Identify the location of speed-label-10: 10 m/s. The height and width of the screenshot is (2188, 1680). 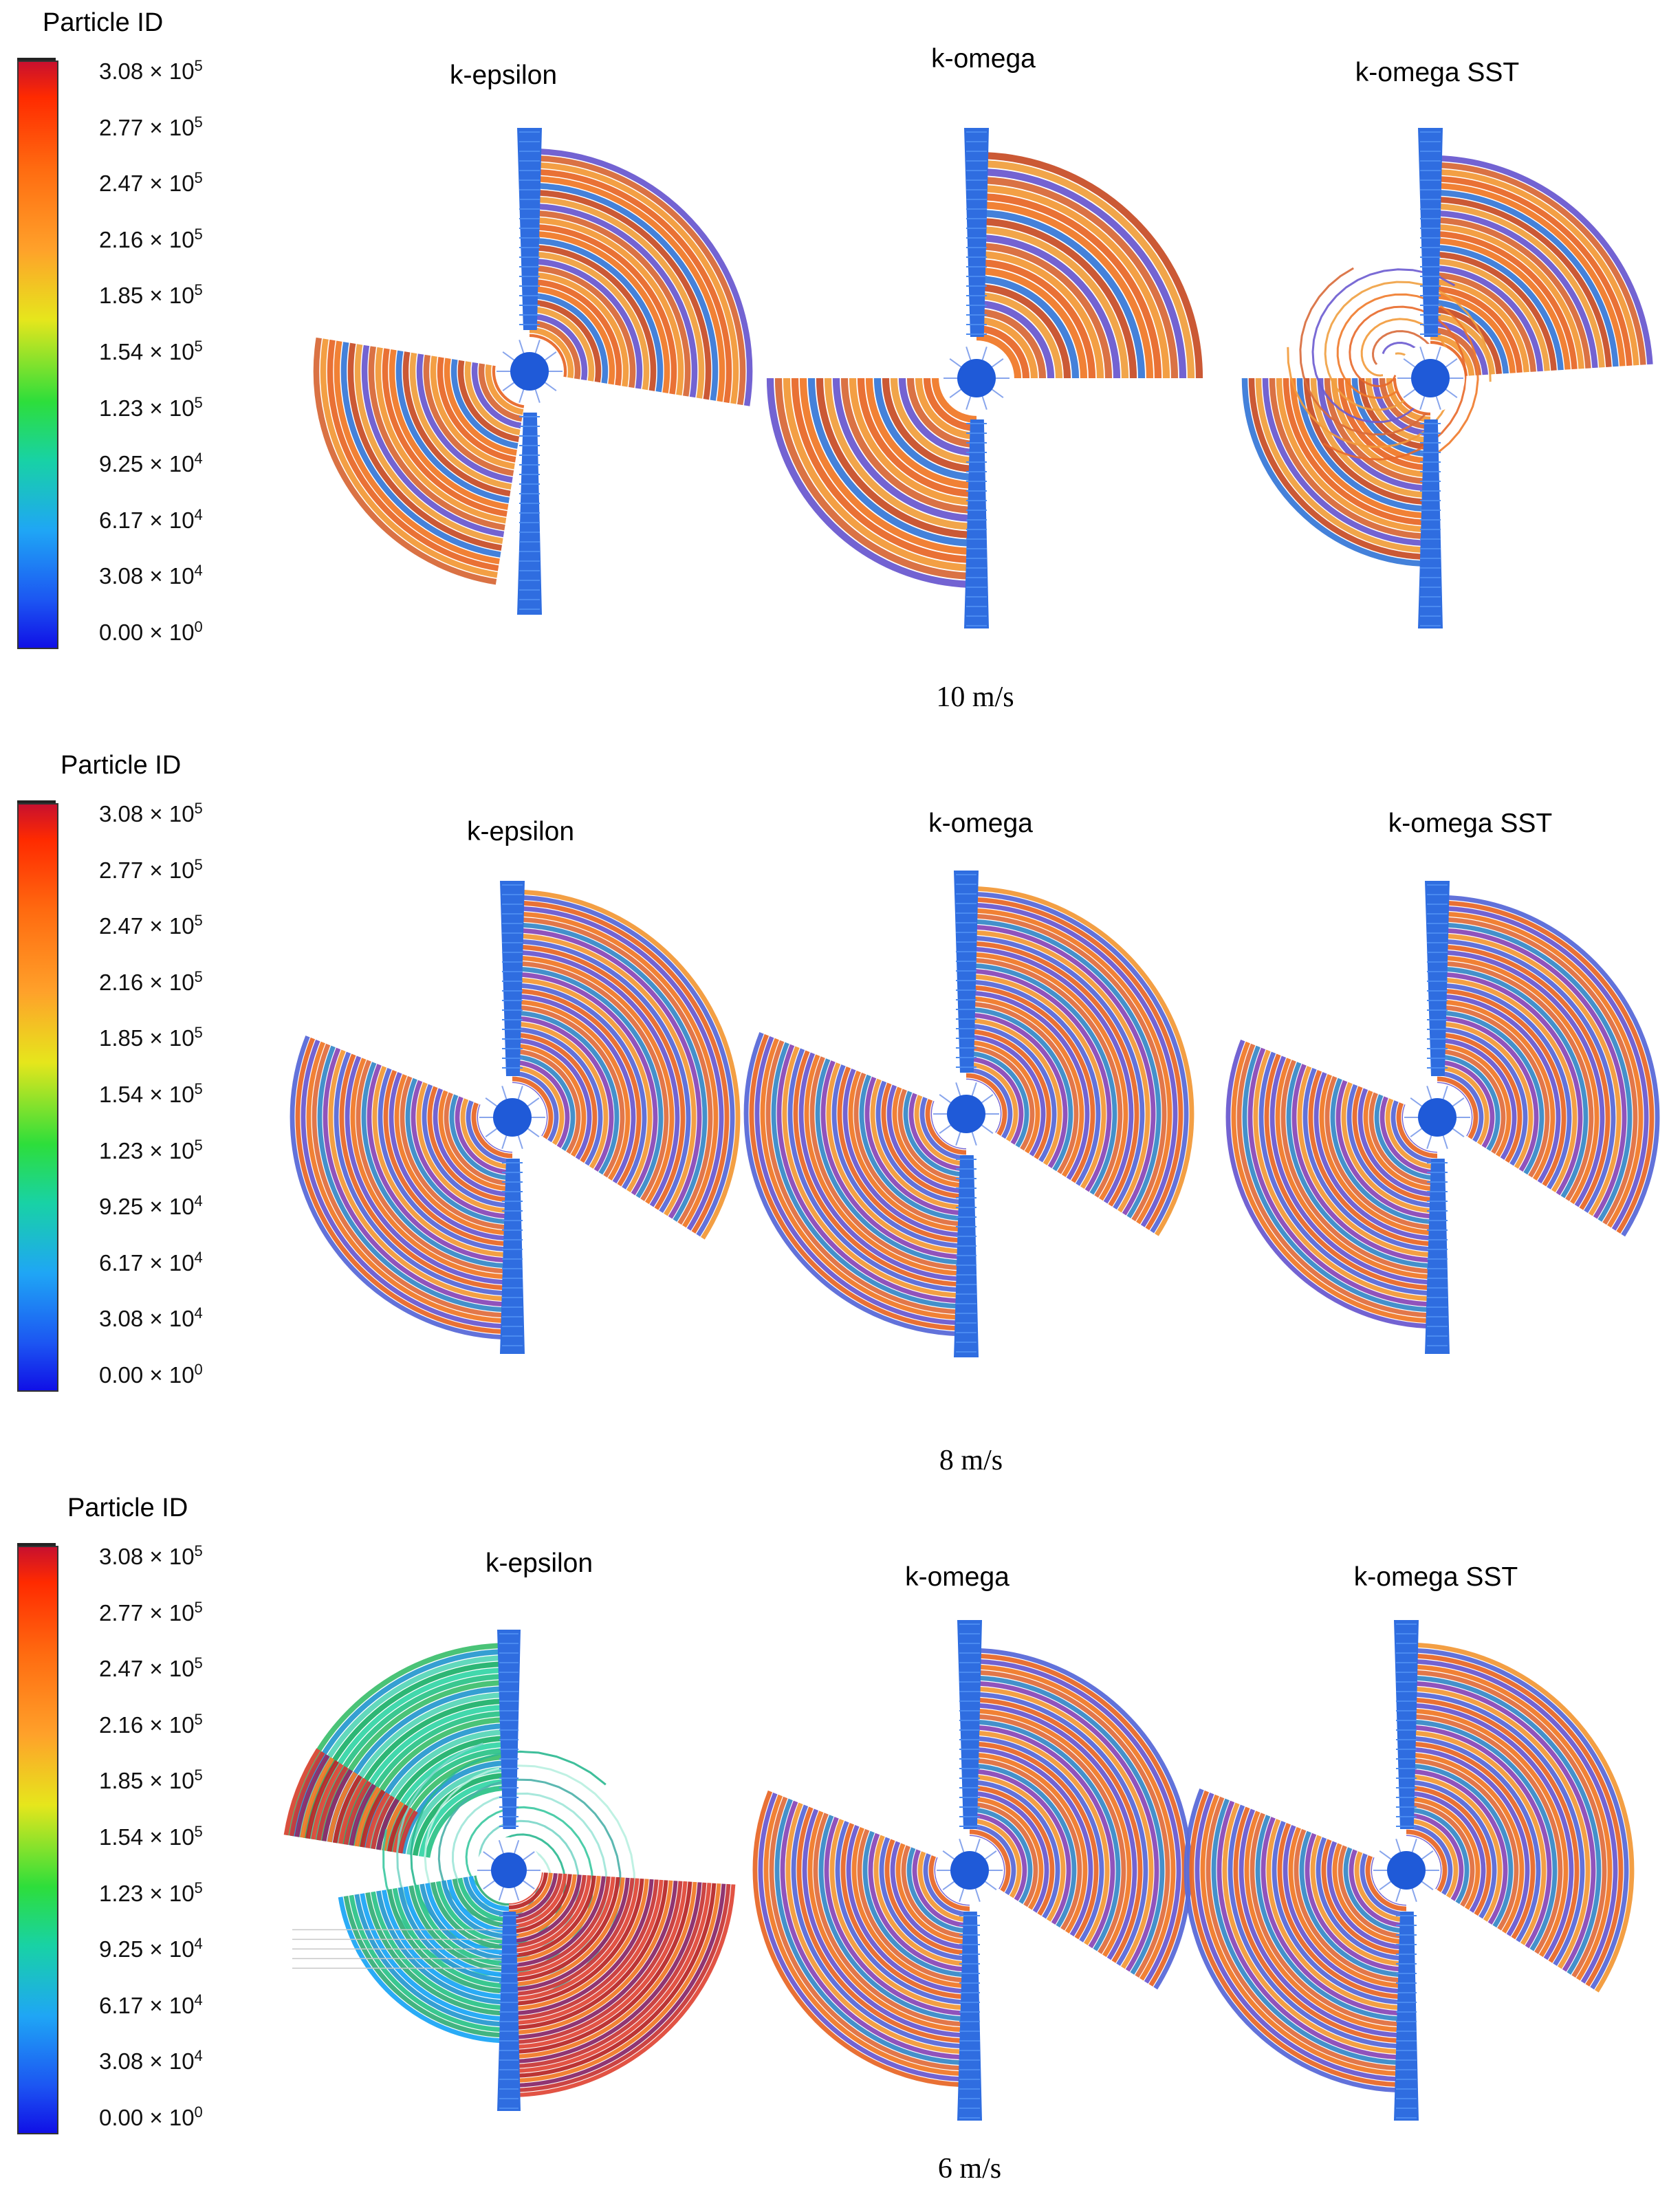
(975, 697).